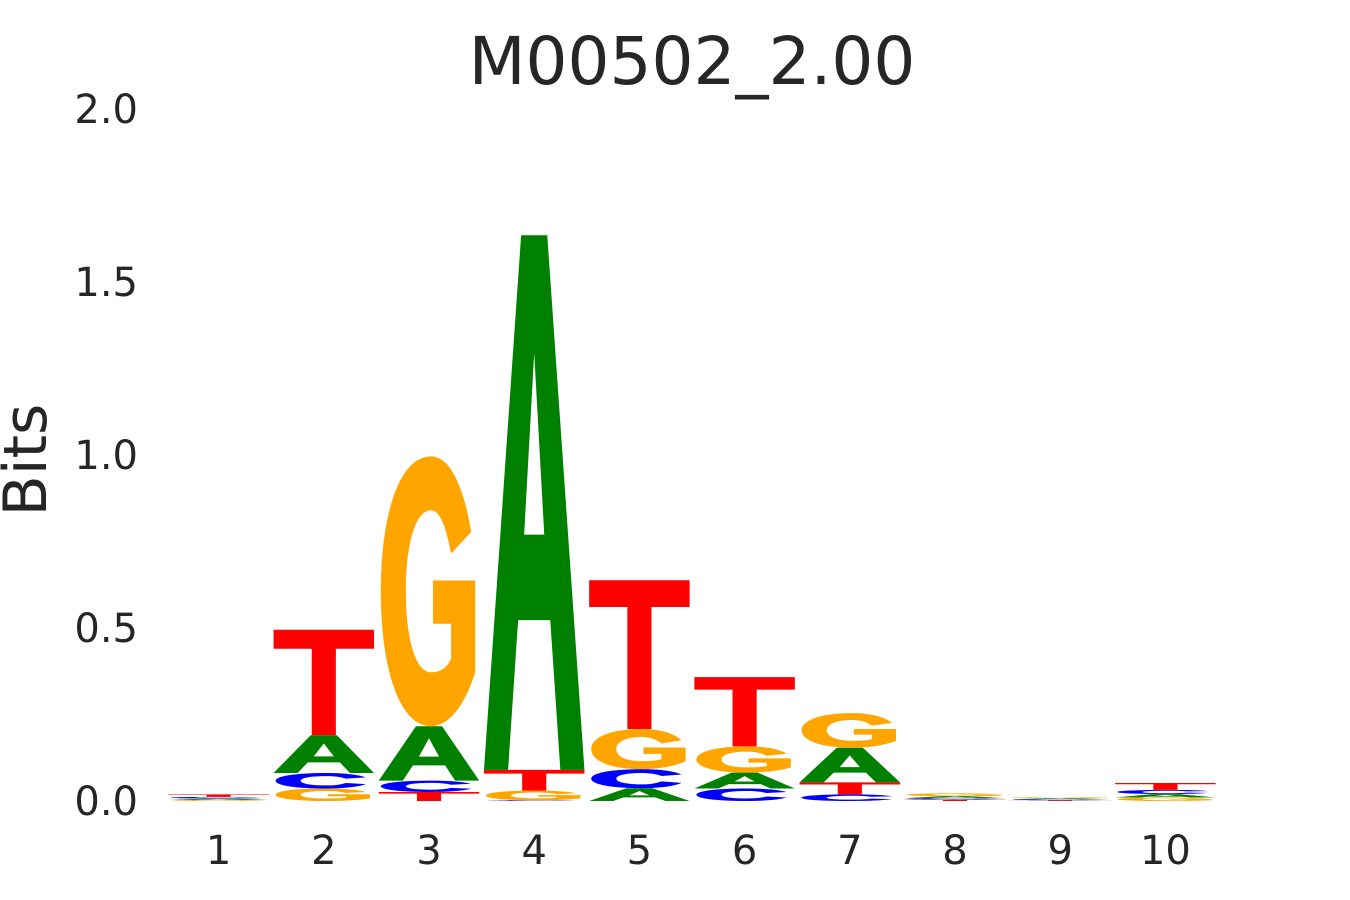  Describe the element at coordinates (323, 851) in the screenshot. I see `x-tick-label: 2` at that location.